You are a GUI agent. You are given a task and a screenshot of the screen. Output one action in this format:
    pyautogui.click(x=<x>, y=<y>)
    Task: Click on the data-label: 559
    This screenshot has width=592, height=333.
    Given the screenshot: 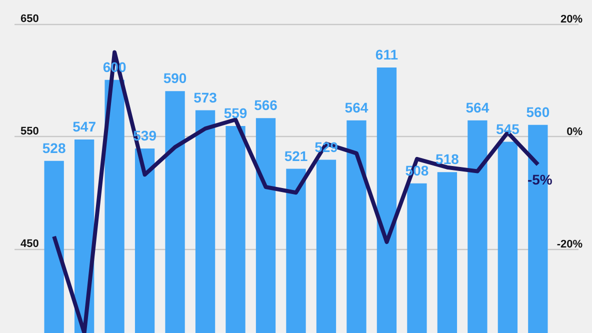 What is the action you would take?
    pyautogui.click(x=236, y=113)
    